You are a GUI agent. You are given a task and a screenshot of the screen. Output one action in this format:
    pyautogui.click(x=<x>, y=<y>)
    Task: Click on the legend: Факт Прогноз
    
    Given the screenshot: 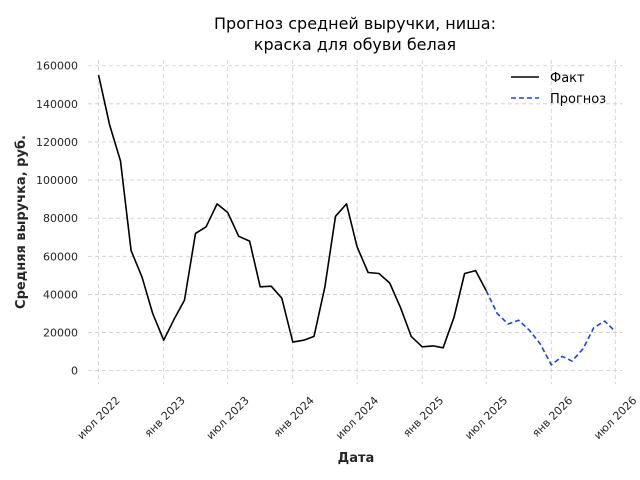 What is the action you would take?
    pyautogui.click(x=558, y=89)
    